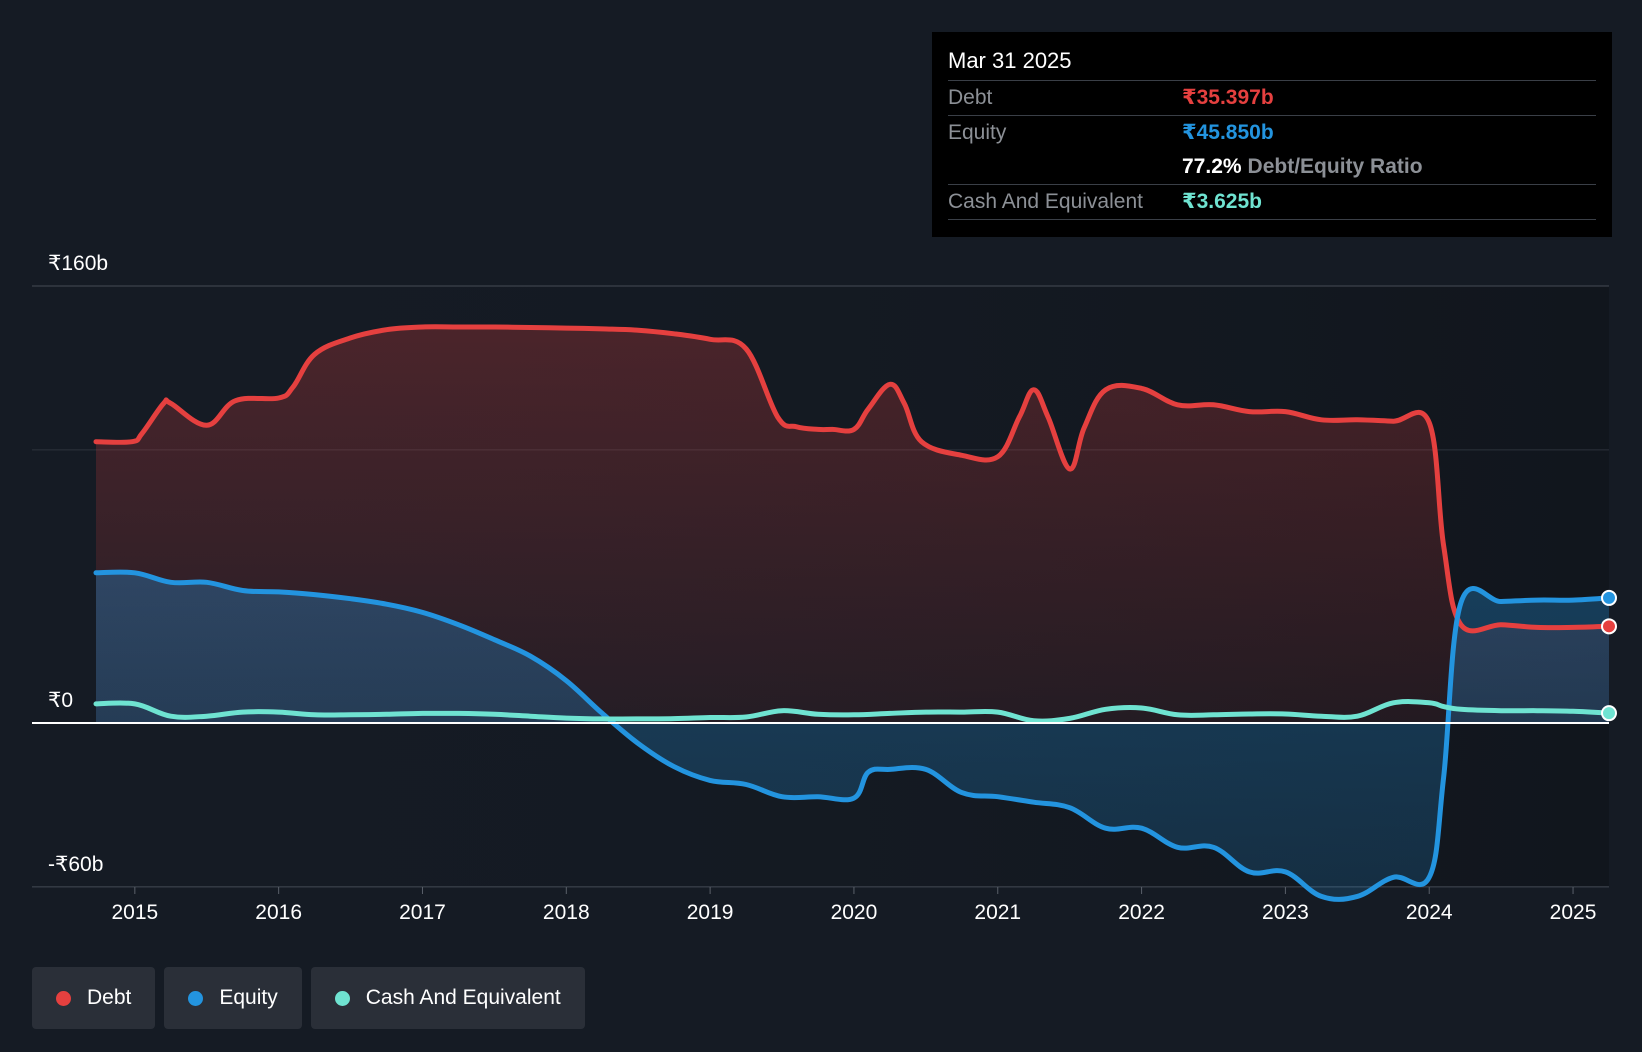 This screenshot has width=1642, height=1052. What do you see at coordinates (60, 700) in the screenshot?
I see `y-tick-label: ₹0` at bounding box center [60, 700].